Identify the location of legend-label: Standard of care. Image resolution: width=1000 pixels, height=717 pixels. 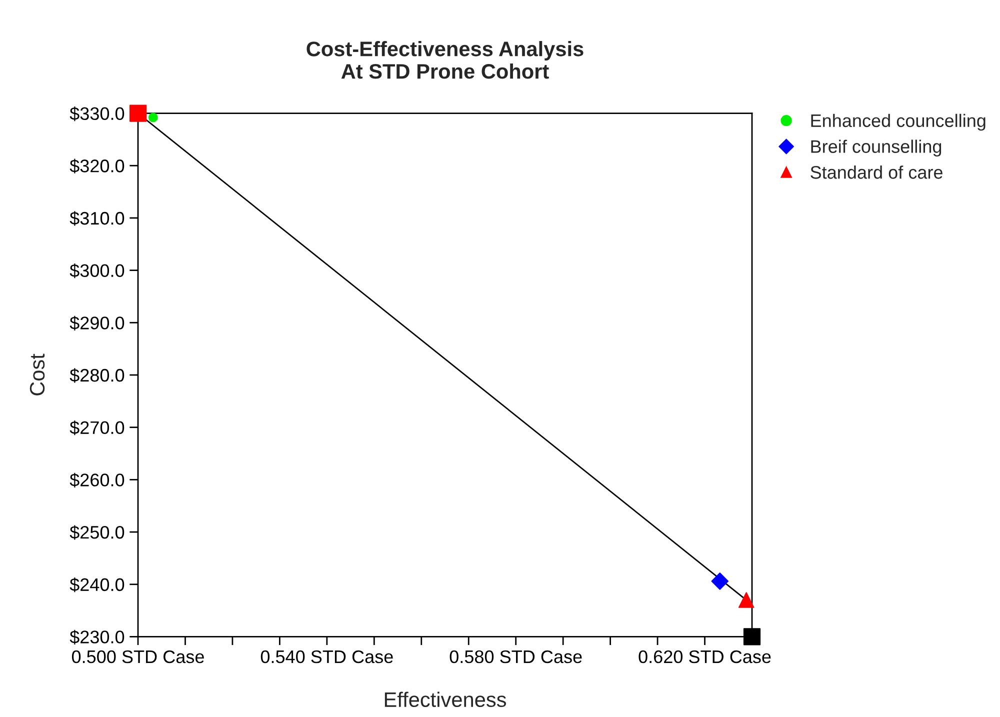
(876, 172).